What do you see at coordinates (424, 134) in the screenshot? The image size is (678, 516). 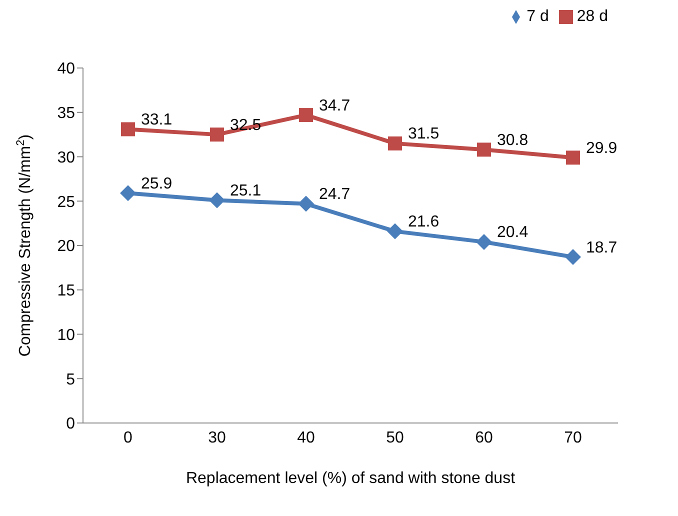 I see `data-label: 31.5` at bounding box center [424, 134].